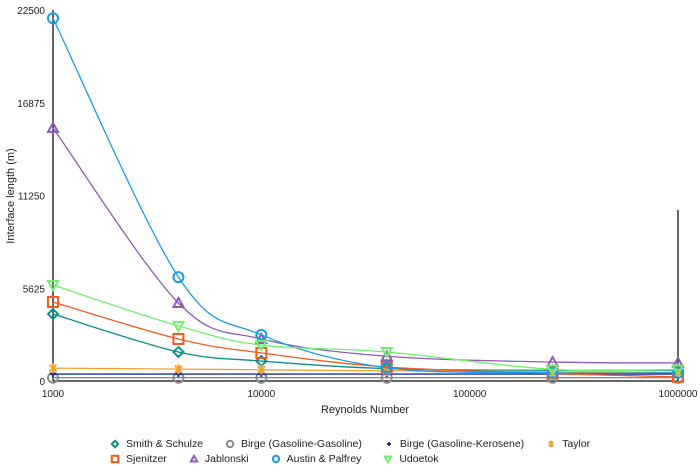 The width and height of the screenshot is (700, 474). I want to click on legend-item: Birge (Gasoline-Gasoline), so click(293, 444).